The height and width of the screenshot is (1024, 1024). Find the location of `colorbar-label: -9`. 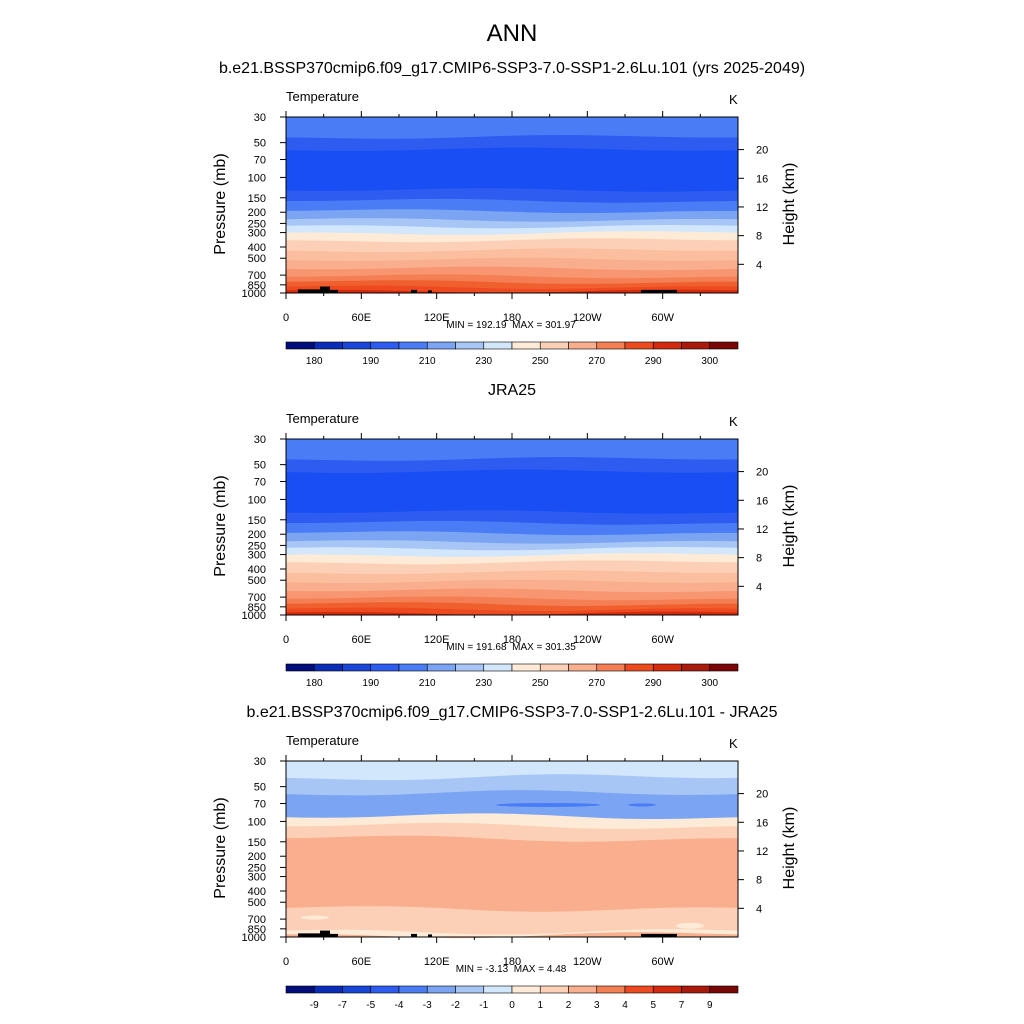

colorbar-label: -9 is located at coordinates (314, 1005).